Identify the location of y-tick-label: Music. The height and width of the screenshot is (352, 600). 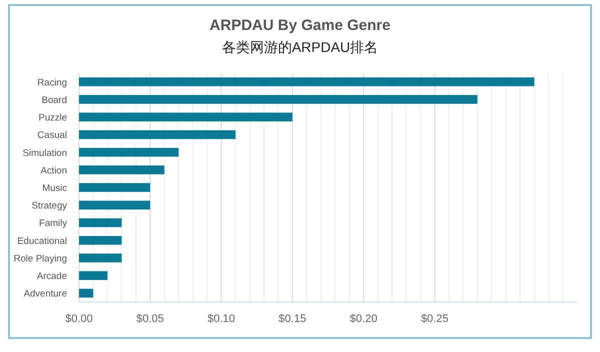
(55, 188).